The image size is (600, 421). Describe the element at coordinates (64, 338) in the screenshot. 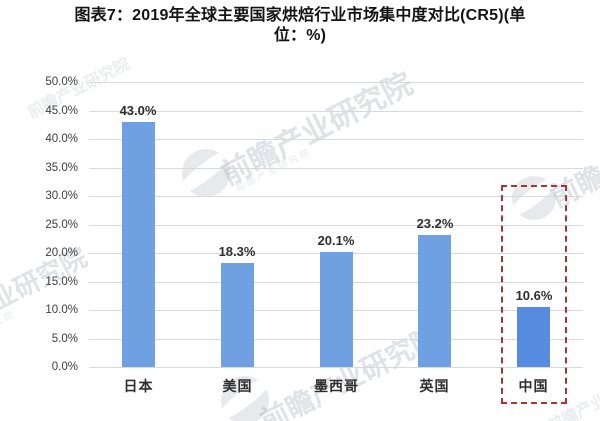

I see `y-axis-tick-label: 5.0%` at that location.